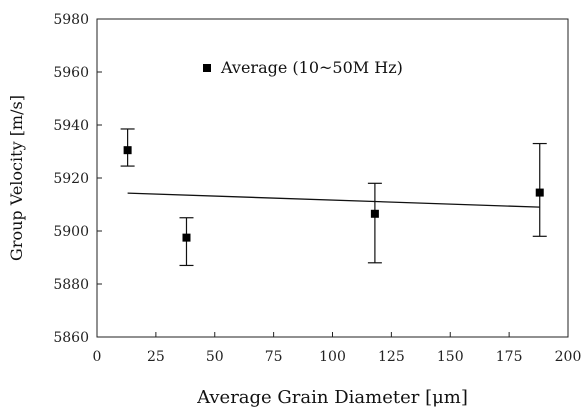  I want to click on legend-label: Average (10~50M Hz), so click(311, 67).